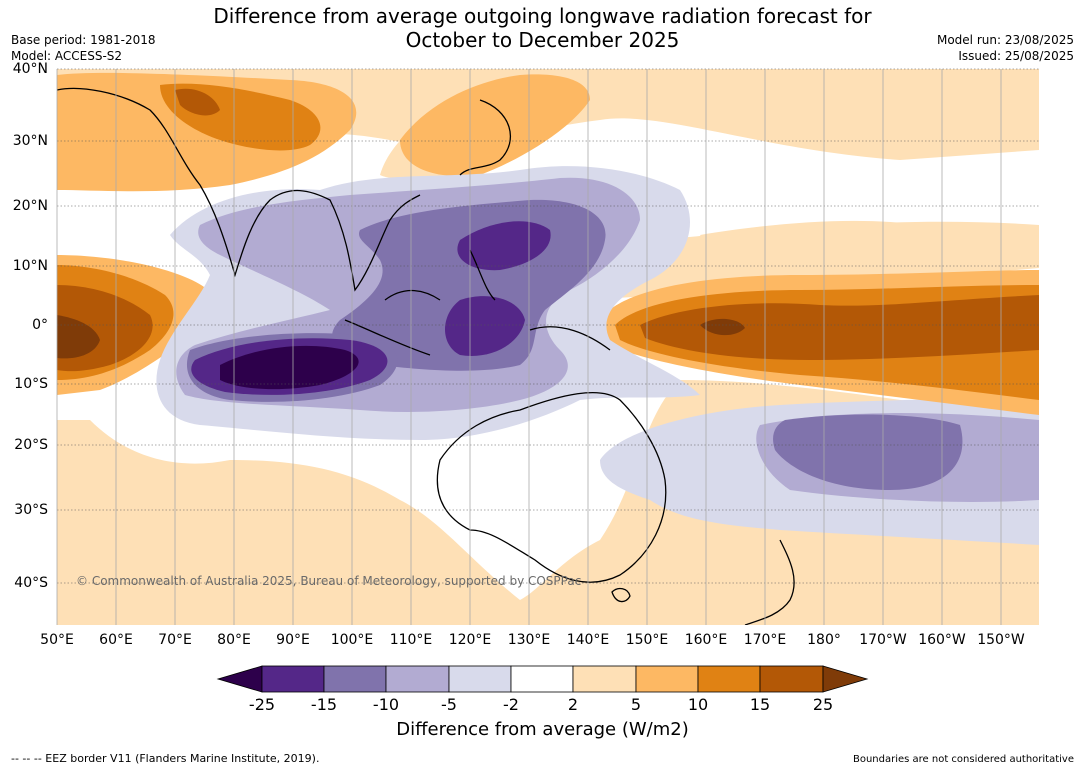  Describe the element at coordinates (83, 48) in the screenshot. I see `meta-left: Base period: 1981-2018 Model: ACCESS-S2` at that location.